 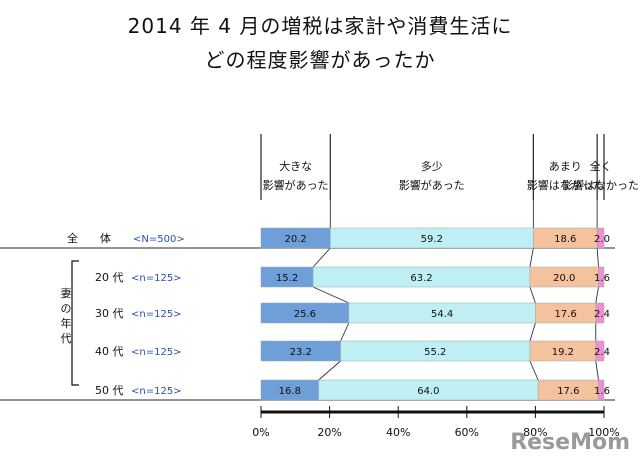 What do you see at coordinates (565, 185) in the screenshot?
I see `legend-label-2-1: 影響はなかった` at bounding box center [565, 185].